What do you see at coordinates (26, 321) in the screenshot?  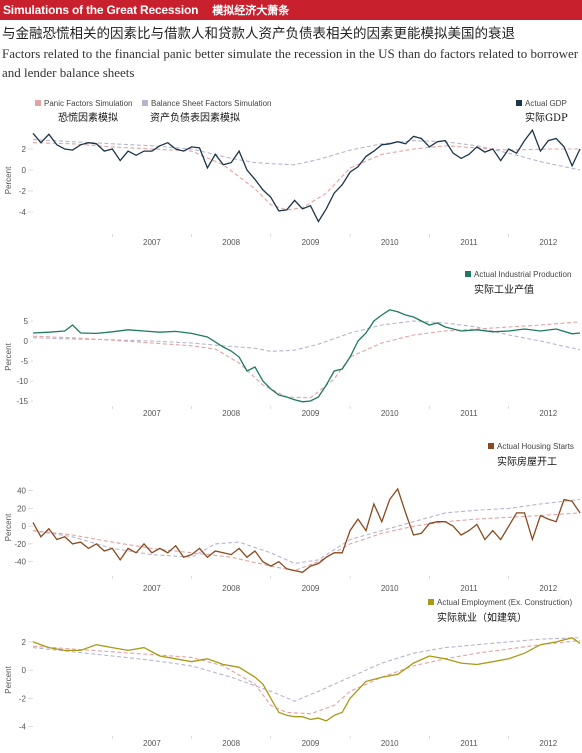 I see `y-tick-label: 5` at bounding box center [26, 321].